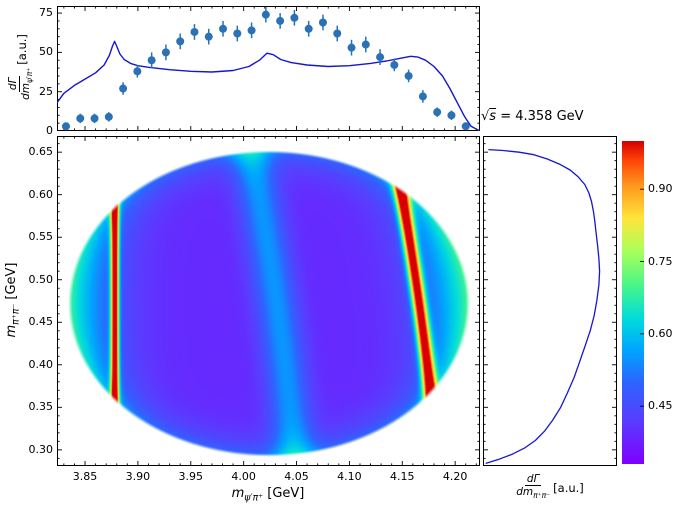 Image resolution: width=680 pixels, height=509 pixels. I want to click on sqrt-symbol: √, so click(485, 116).